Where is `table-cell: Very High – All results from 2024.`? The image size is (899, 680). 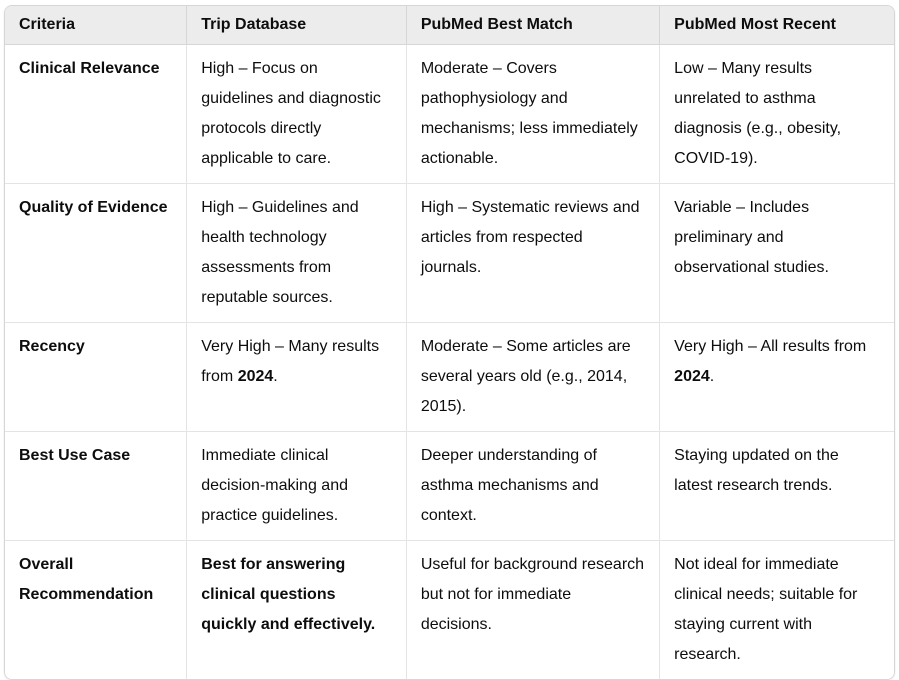
table-cell: Very High – All results from 2024. is located at coordinates (777, 377).